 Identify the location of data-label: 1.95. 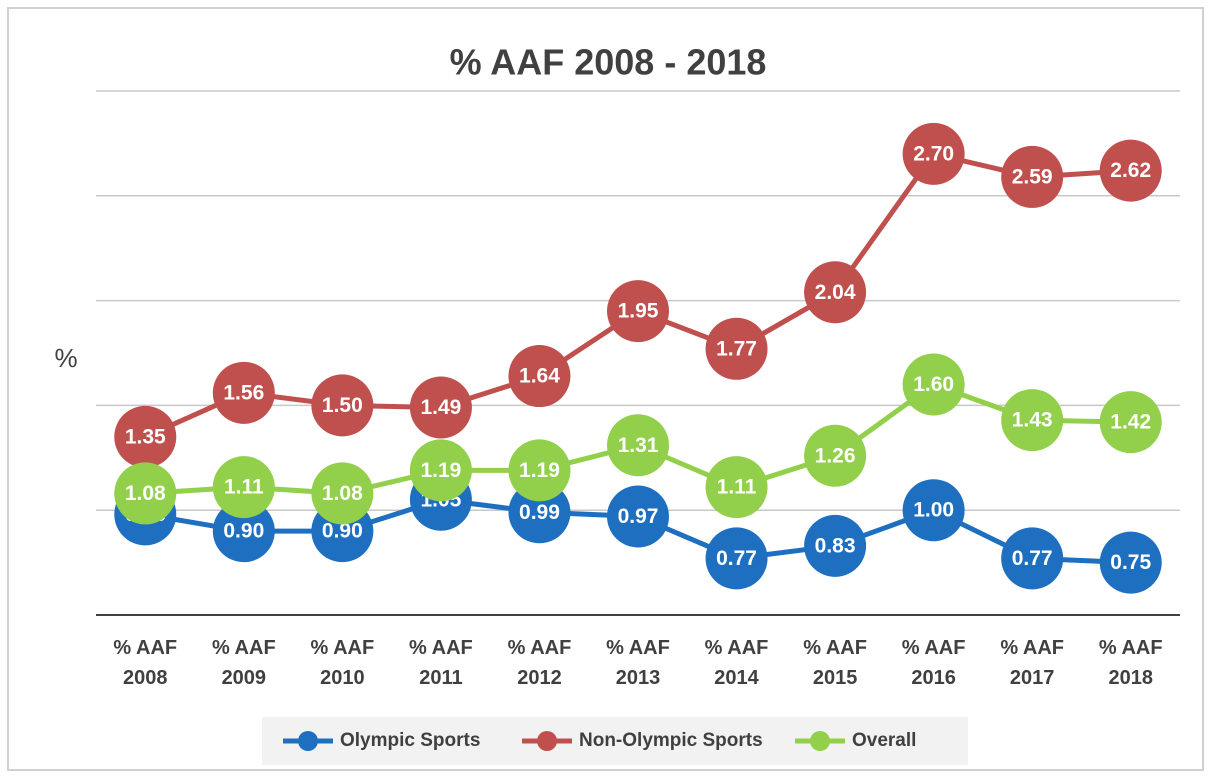
(638, 311).